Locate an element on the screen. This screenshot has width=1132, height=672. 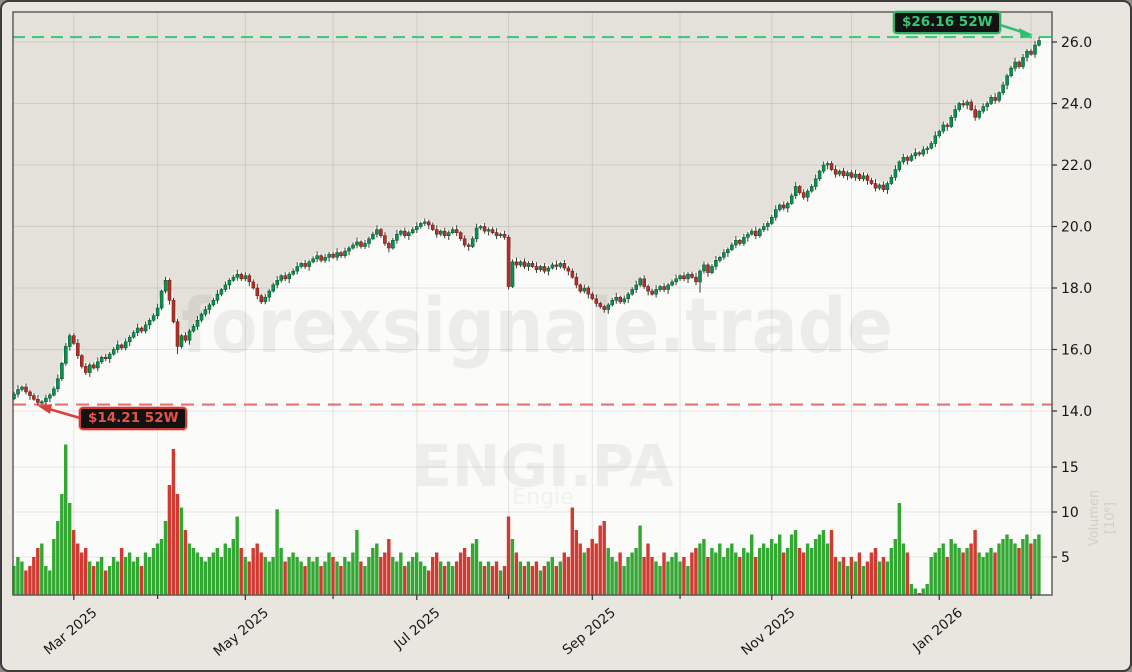
x-tick-label: May 2025 is located at coordinates (241, 632).